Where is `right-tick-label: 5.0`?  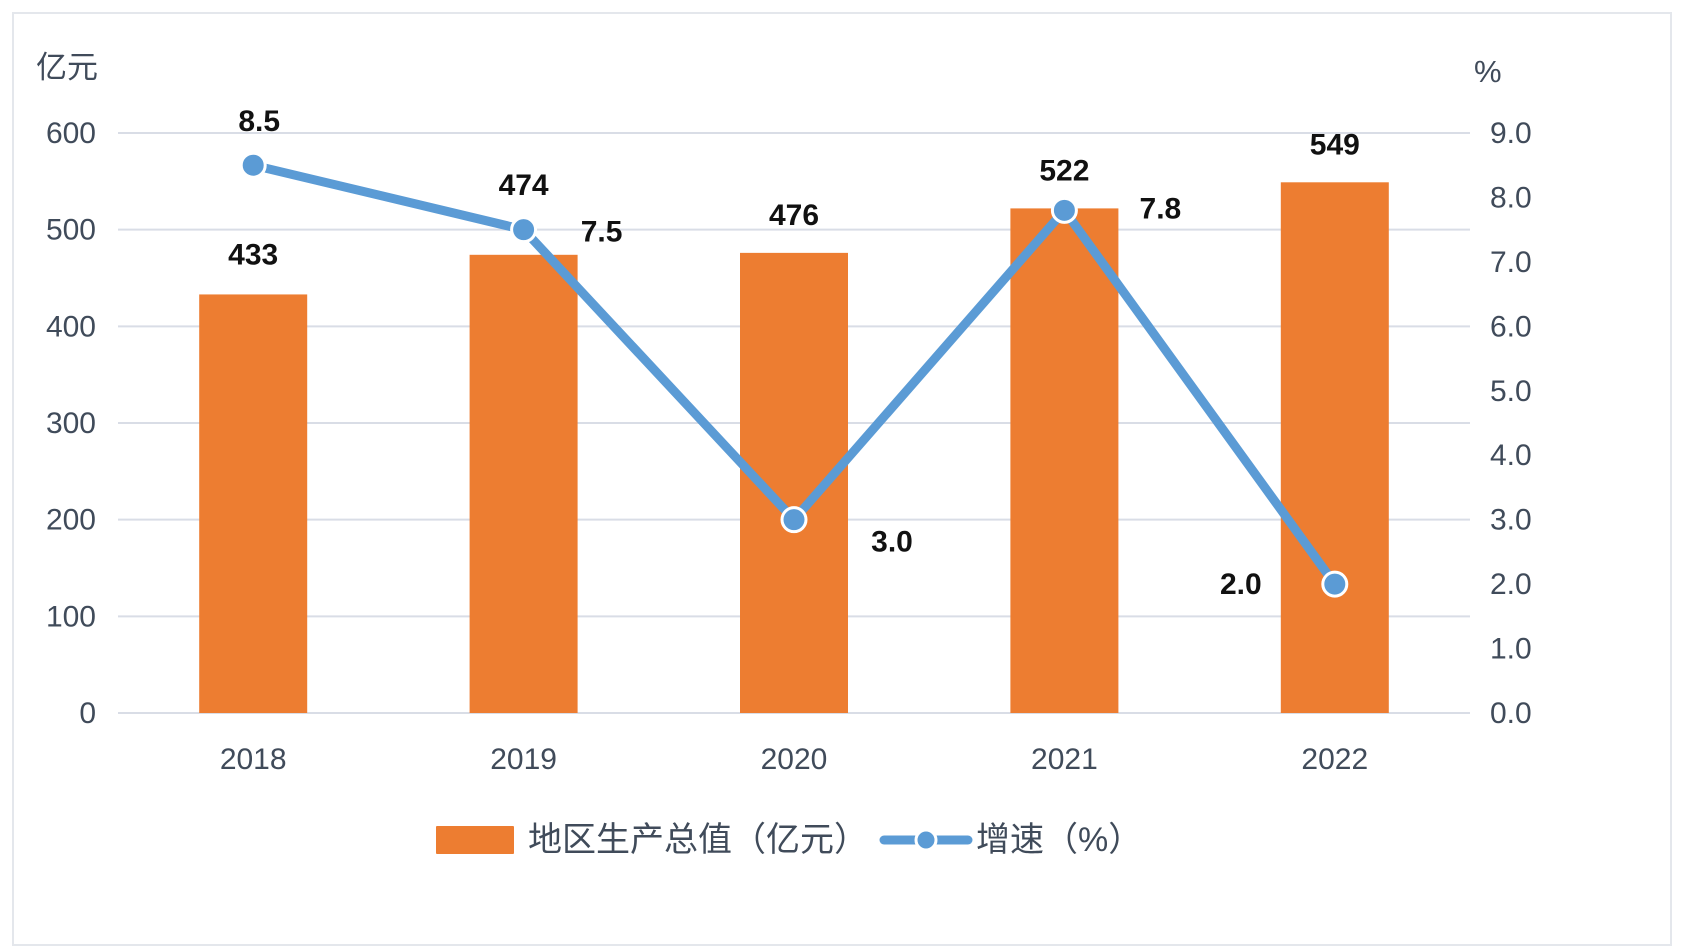 right-tick-label: 5.0 is located at coordinates (1511, 391).